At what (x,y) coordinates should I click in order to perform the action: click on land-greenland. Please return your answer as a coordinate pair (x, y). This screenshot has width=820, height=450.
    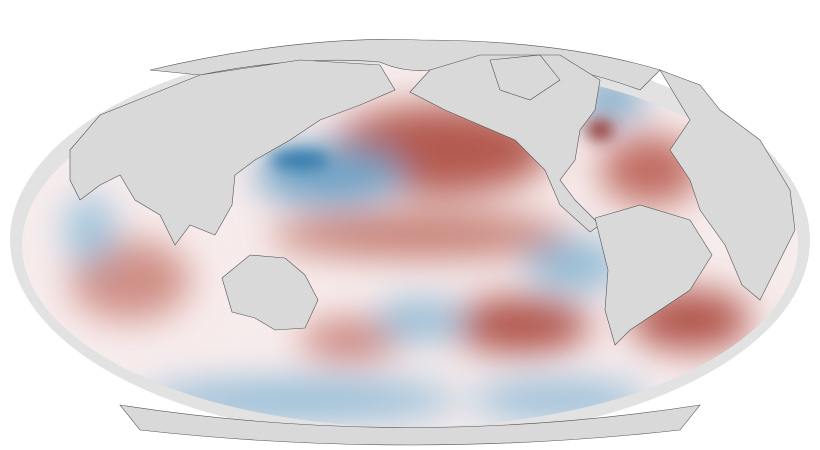
    Looking at the image, I should click on (525, 77).